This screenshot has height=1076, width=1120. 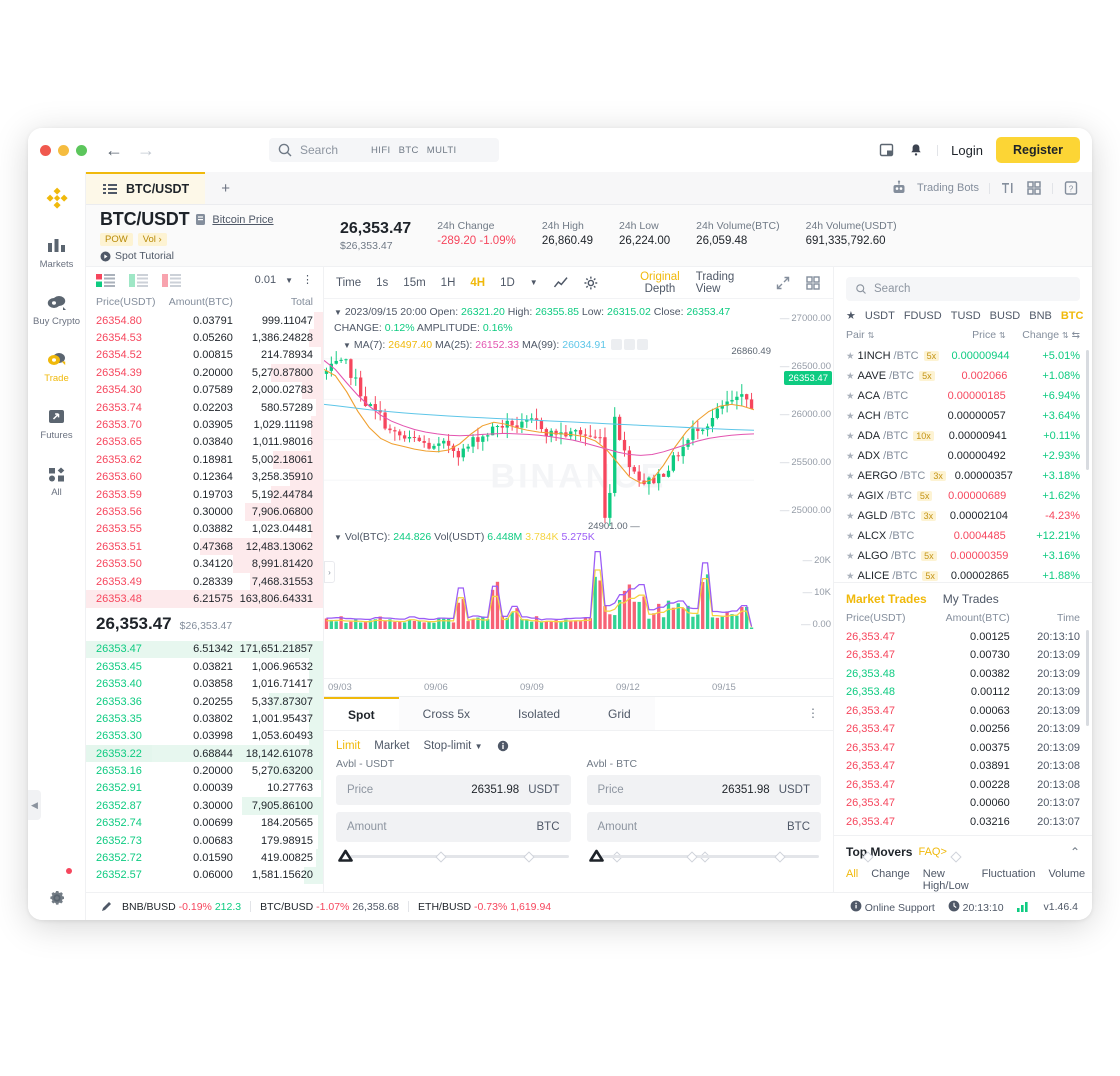 I want to click on market-row: ★ AGLD/BTC 3x 0.00002104 -4.23%, so click(x=963, y=516).